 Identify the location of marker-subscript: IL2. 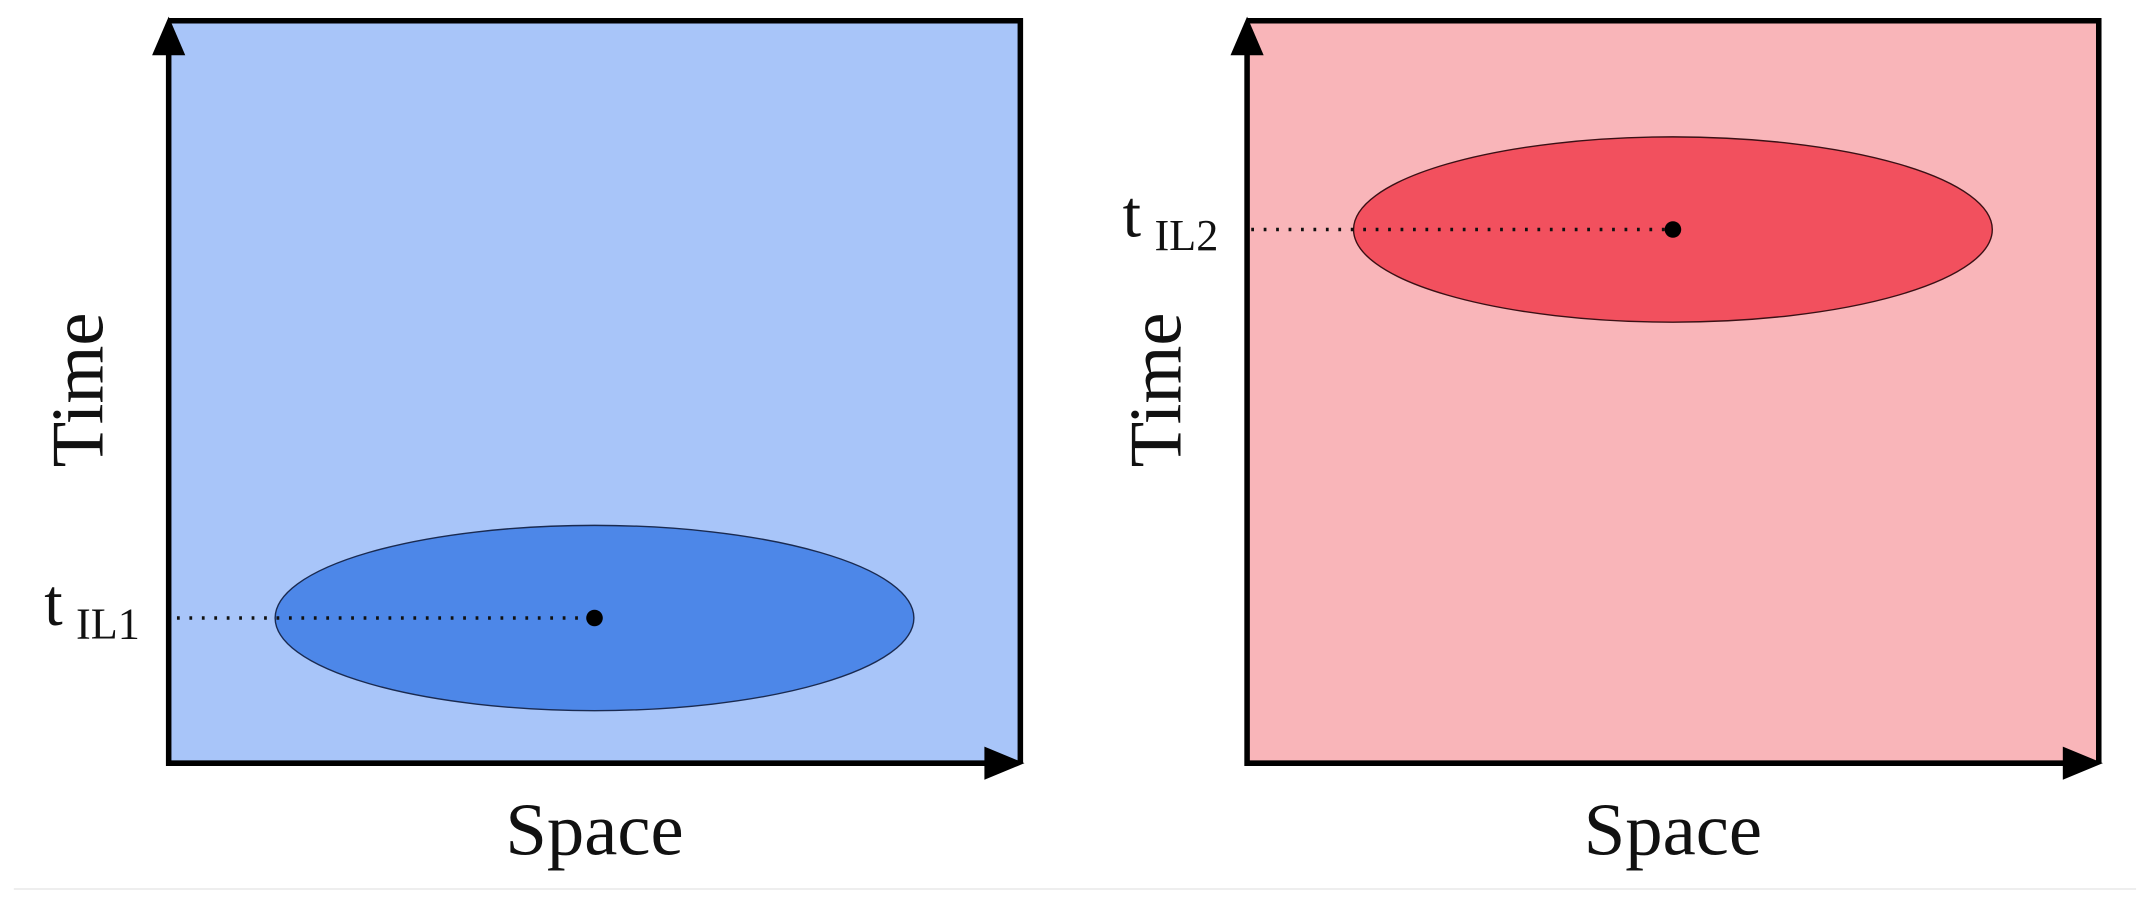
(1186, 235).